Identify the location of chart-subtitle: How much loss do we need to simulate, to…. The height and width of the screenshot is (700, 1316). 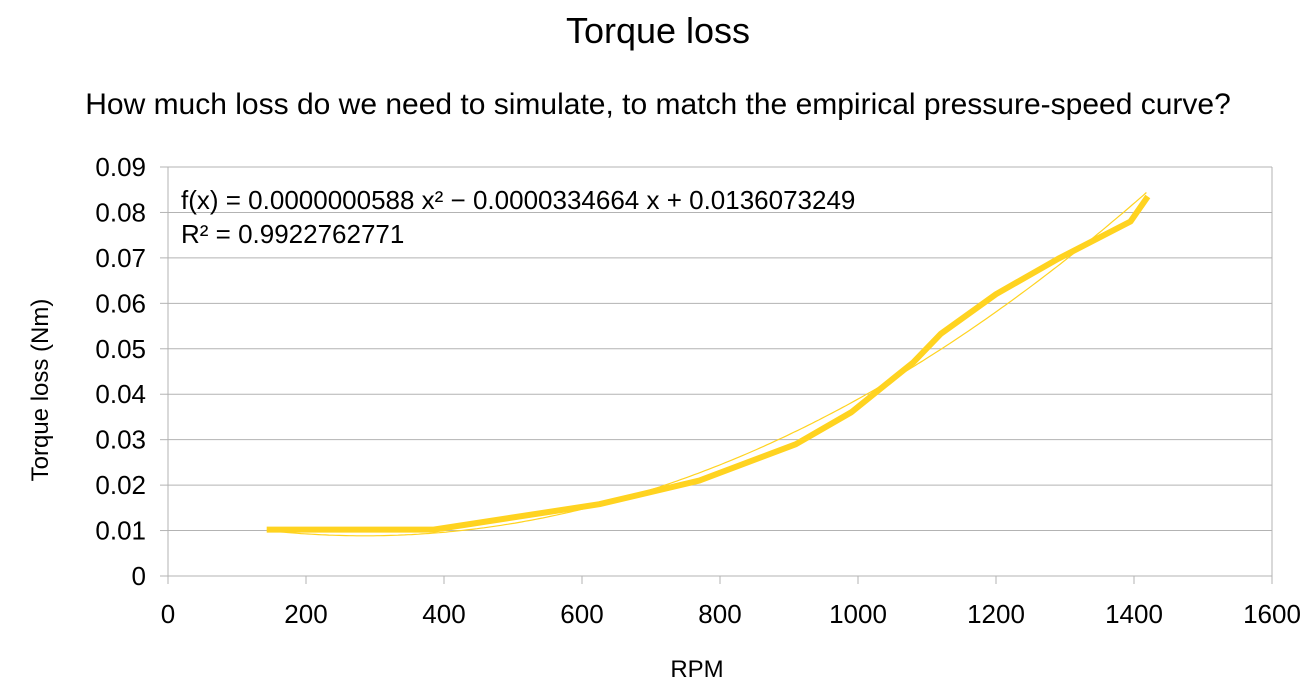
(658, 104).